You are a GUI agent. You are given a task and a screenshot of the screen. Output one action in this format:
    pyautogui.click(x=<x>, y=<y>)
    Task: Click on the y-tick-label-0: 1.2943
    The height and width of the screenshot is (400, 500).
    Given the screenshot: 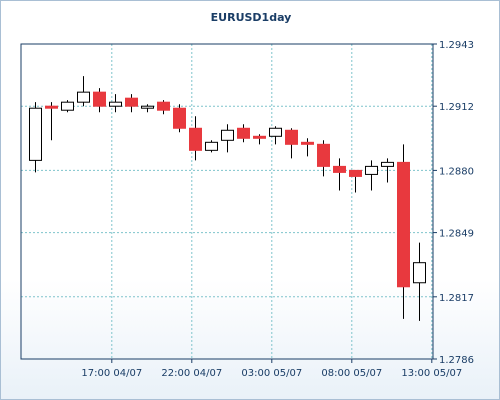 What is the action you would take?
    pyautogui.click(x=456, y=45)
    